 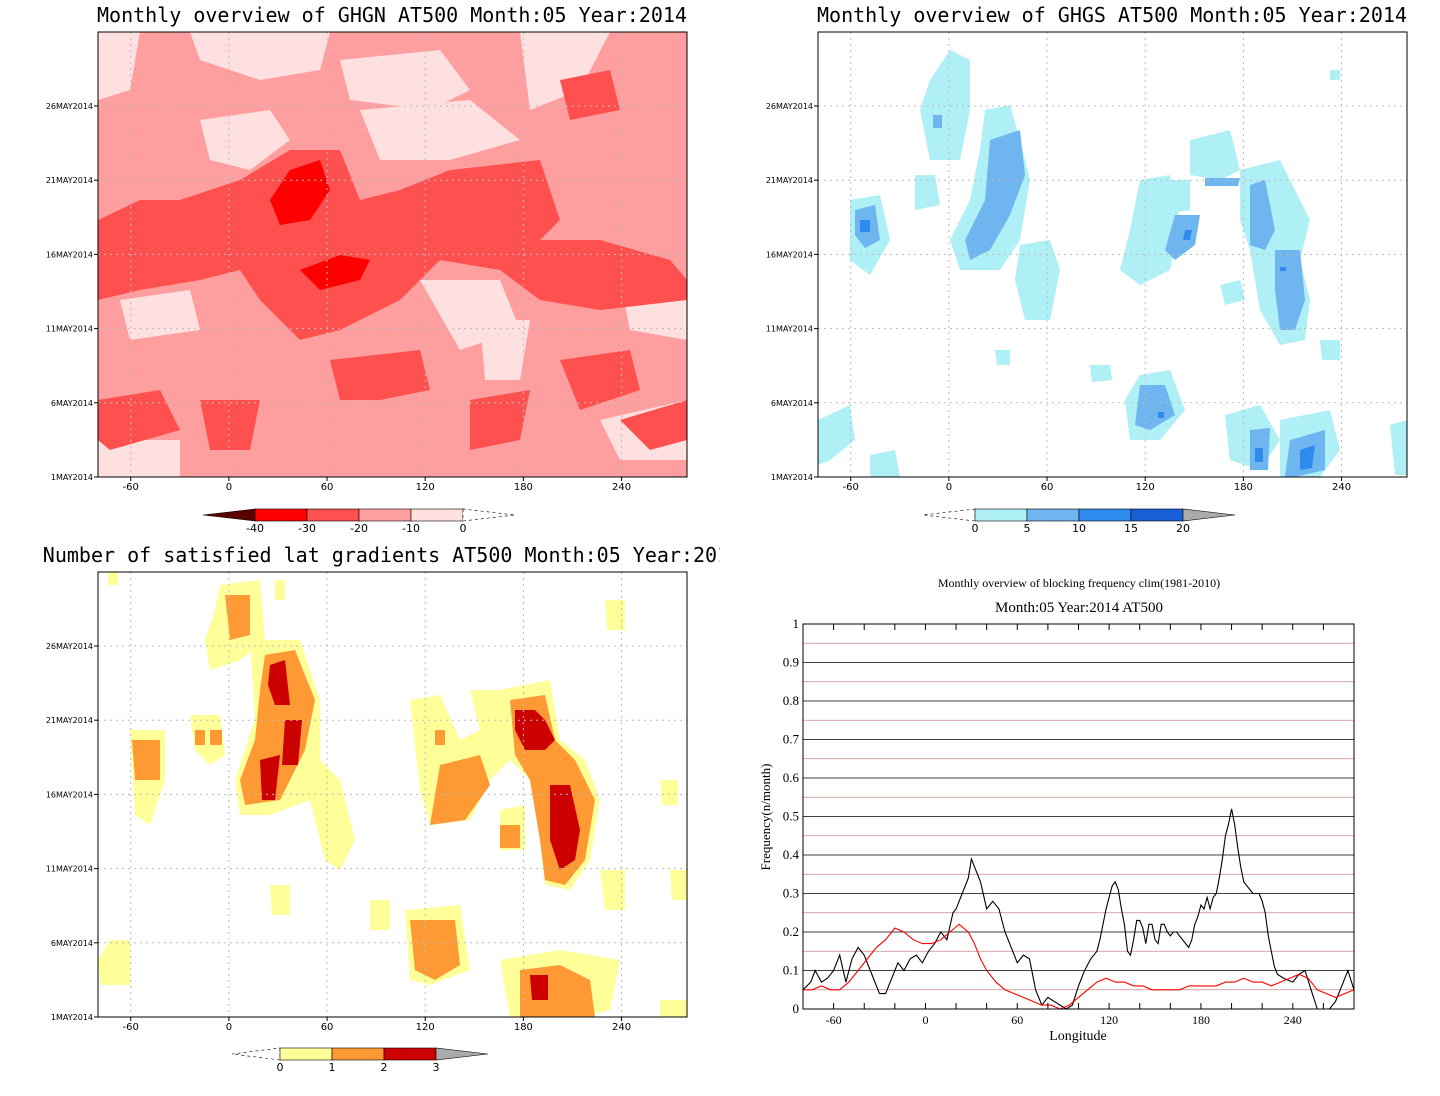 I want to click on y-tick-label: 0, so click(x=796, y=1008).